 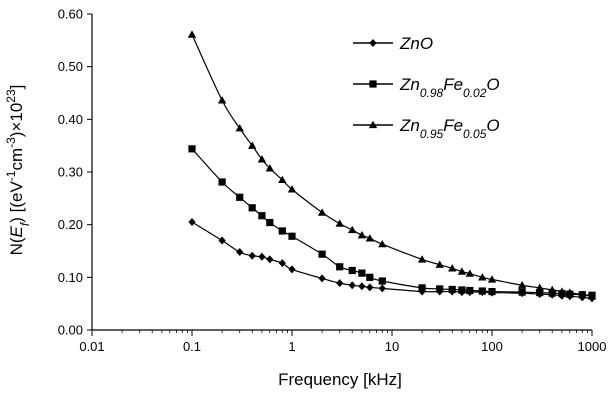 What do you see at coordinates (91, 346) in the screenshot?
I see `x-tick-label: 0.01` at bounding box center [91, 346].